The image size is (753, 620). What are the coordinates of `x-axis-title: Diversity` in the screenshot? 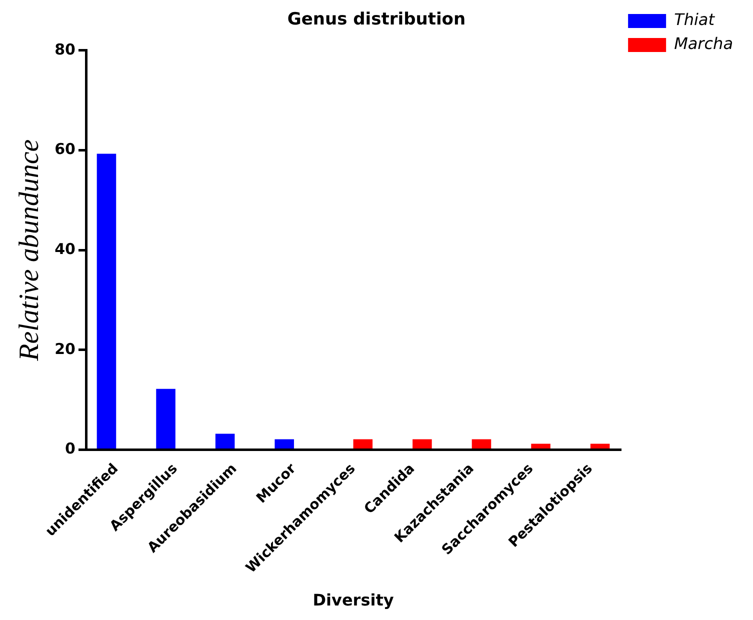 It's located at (353, 600).